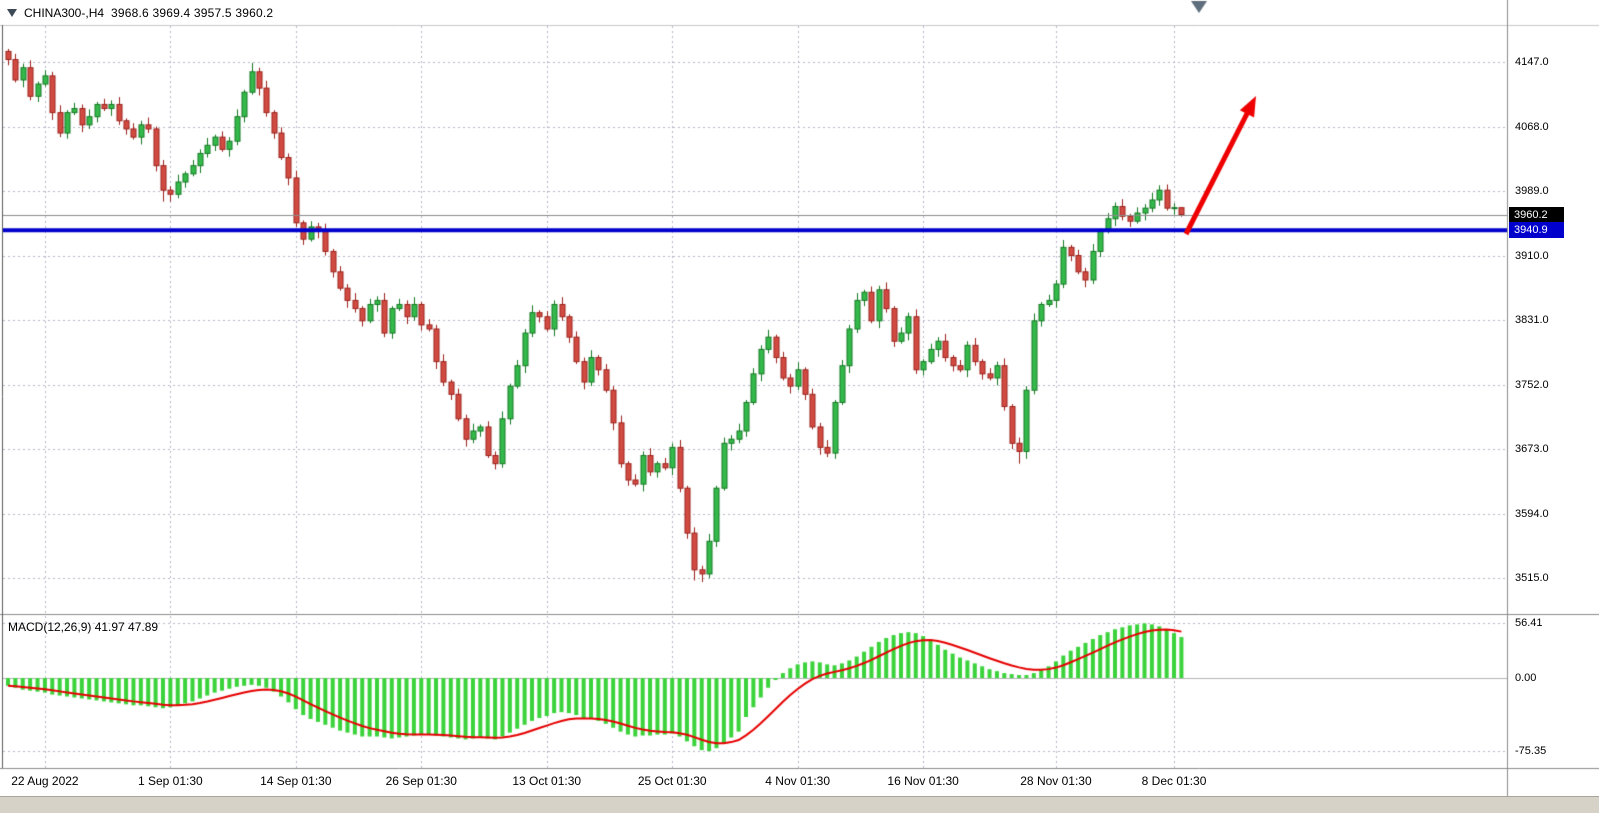  Describe the element at coordinates (45, 781) in the screenshot. I see `time-axis-label: 22 Aug 2022` at that location.